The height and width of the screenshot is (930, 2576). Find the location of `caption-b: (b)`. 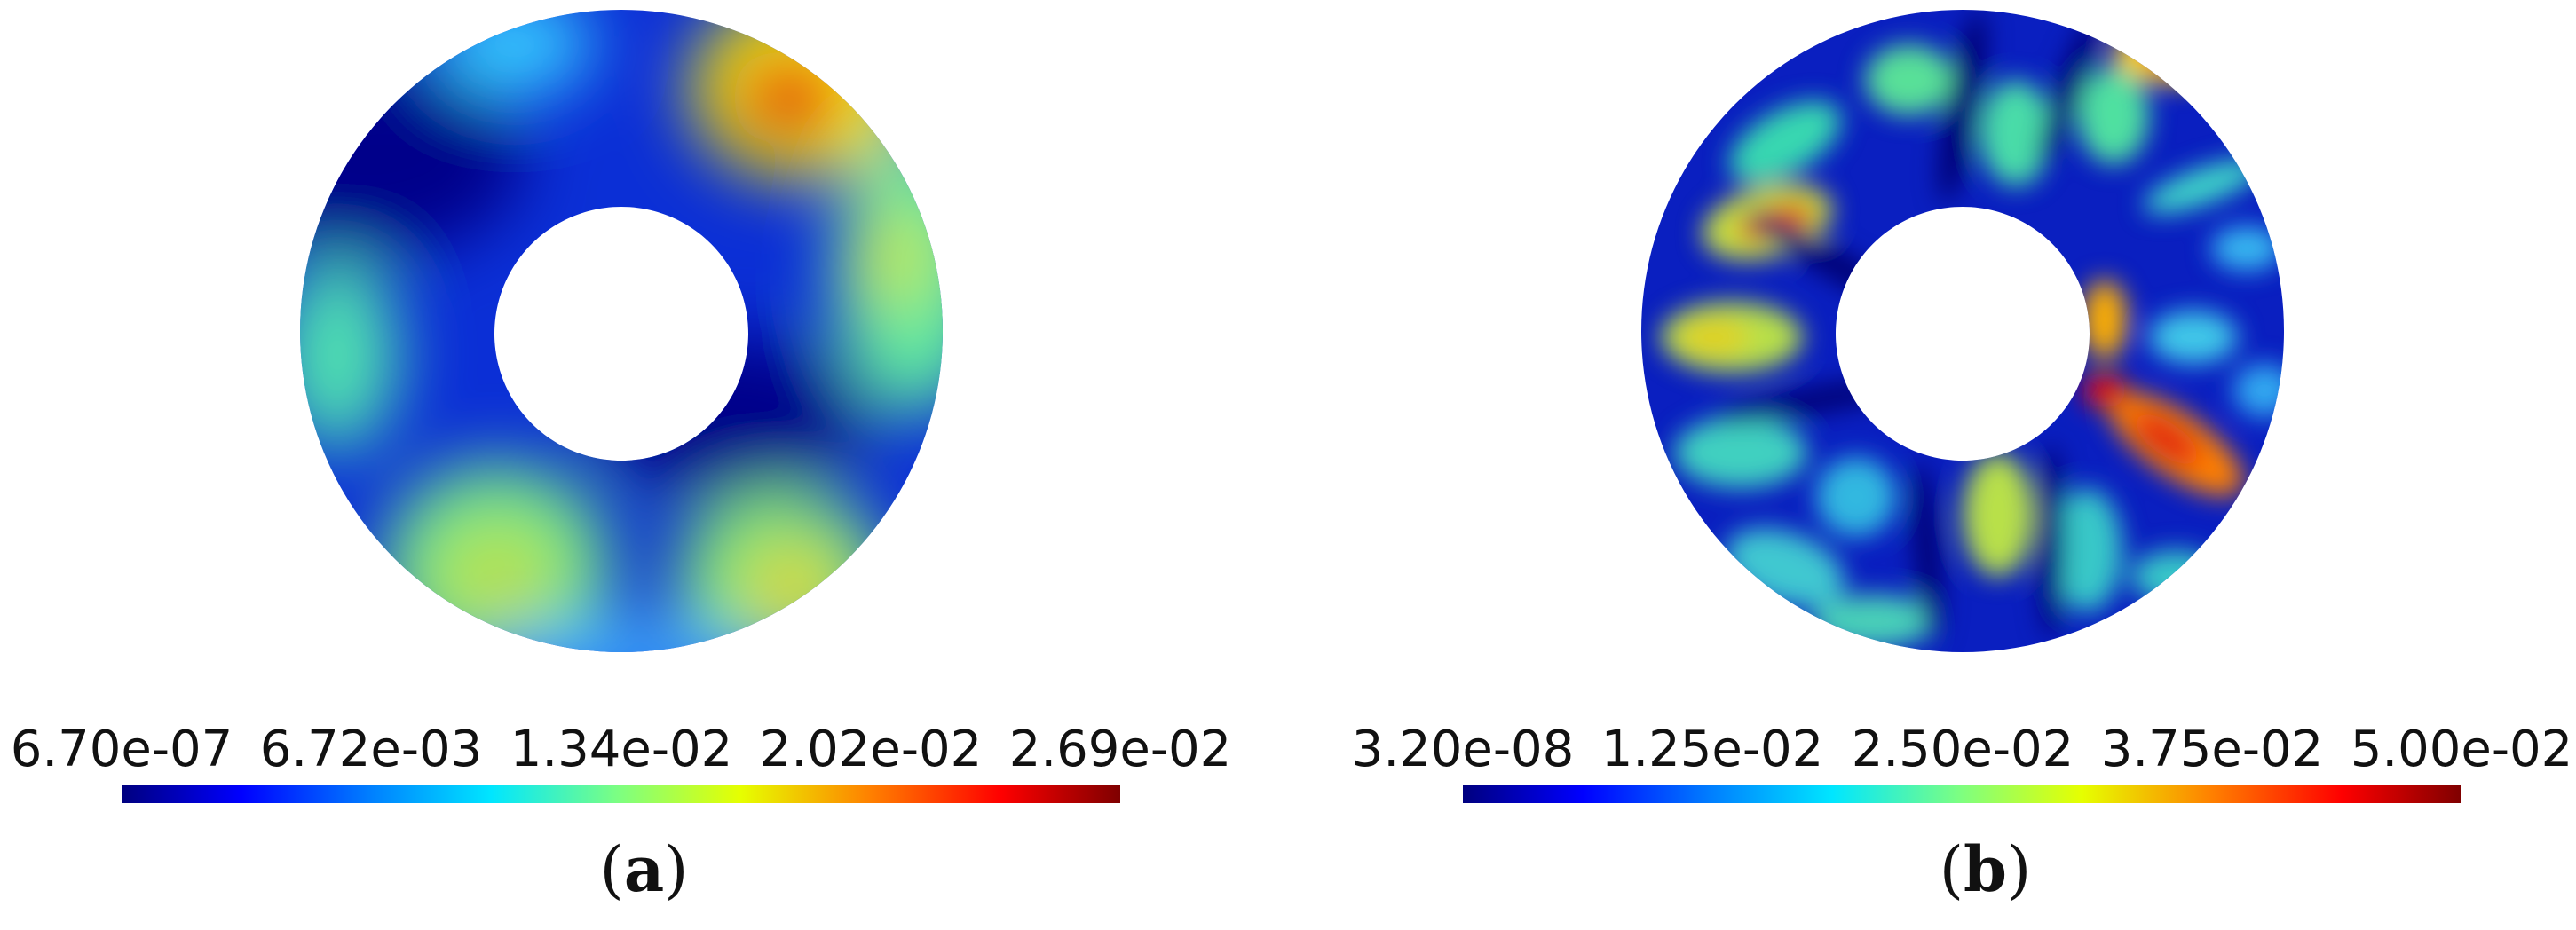

caption-b: (b) is located at coordinates (1985, 869).